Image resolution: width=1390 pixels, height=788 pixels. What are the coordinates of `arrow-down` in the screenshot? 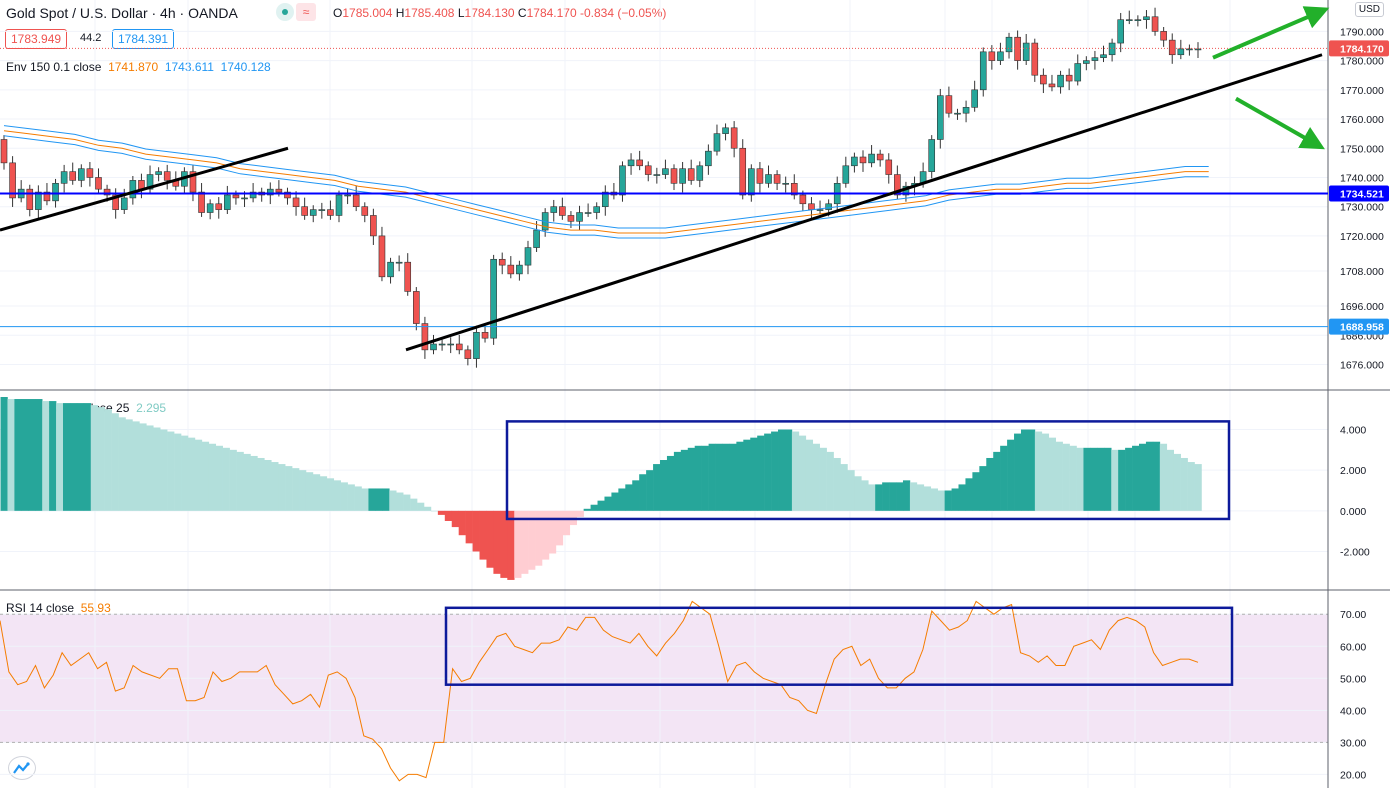 It's located at (1280, 123).